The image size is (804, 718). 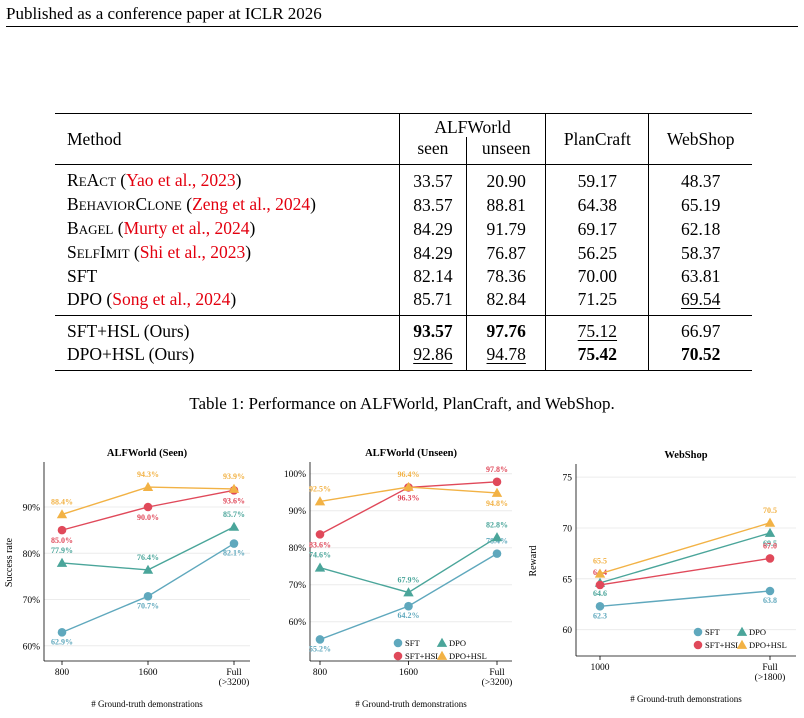 What do you see at coordinates (251, 204) in the screenshot?
I see `citation-link: Zeng et al., 2024` at bounding box center [251, 204].